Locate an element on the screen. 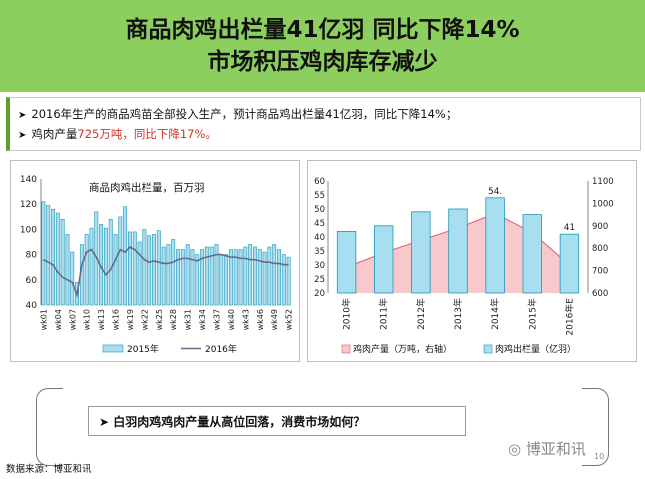 Image resolution: width=645 pixels, height=479 pixels. y-tick-label: 120 is located at coordinates (28, 205).